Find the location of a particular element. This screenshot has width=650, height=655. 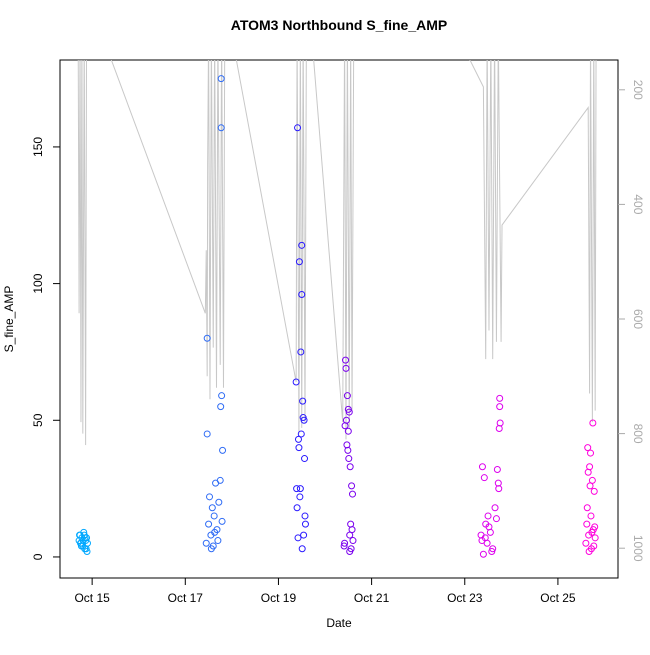

x-tick-label: Oct 15 is located at coordinates (92, 598).